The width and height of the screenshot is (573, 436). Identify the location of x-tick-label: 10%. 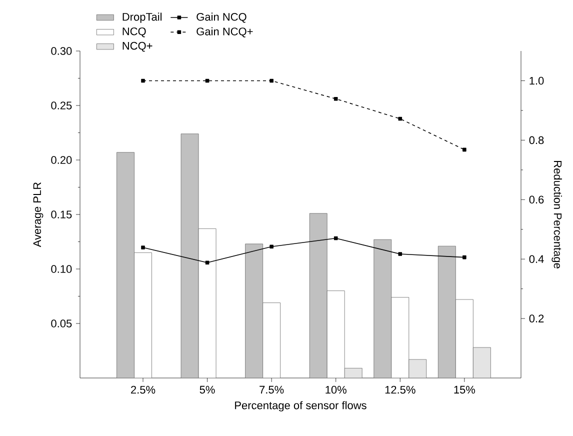
(336, 390).